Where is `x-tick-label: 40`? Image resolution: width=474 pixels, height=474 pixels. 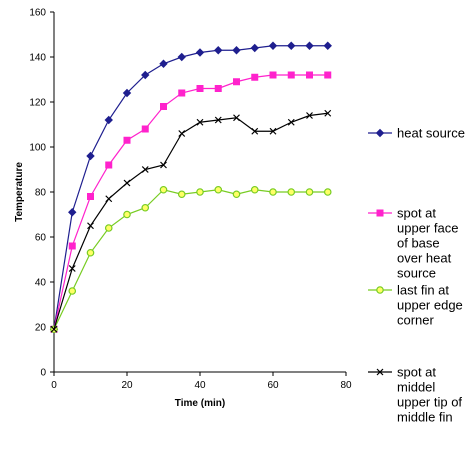 x-tick-label: 40 is located at coordinates (200, 385).